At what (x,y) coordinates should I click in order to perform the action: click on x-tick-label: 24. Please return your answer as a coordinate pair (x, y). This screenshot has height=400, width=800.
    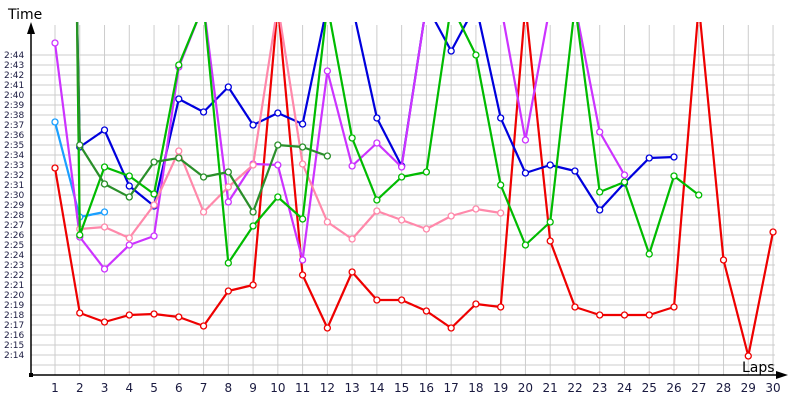
    Looking at the image, I should click on (624, 388).